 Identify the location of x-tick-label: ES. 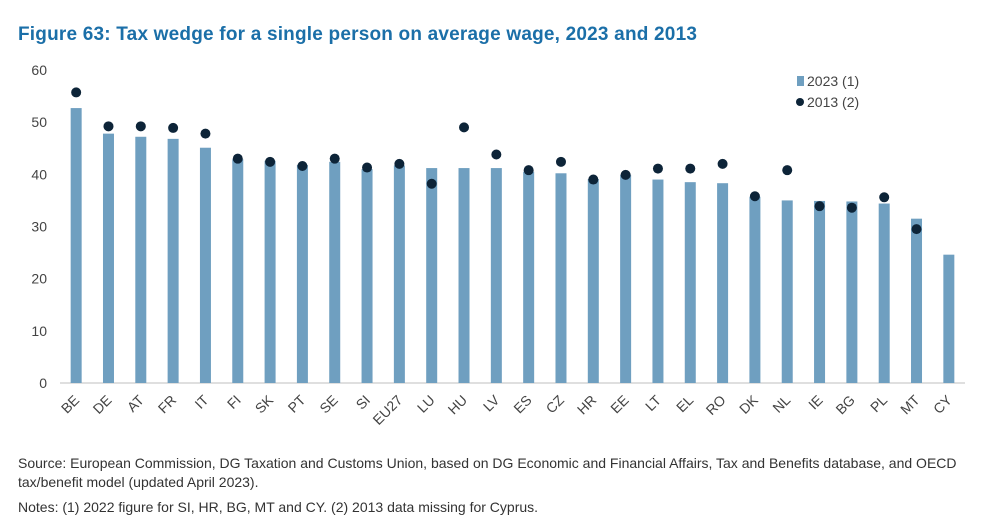
(522, 404).